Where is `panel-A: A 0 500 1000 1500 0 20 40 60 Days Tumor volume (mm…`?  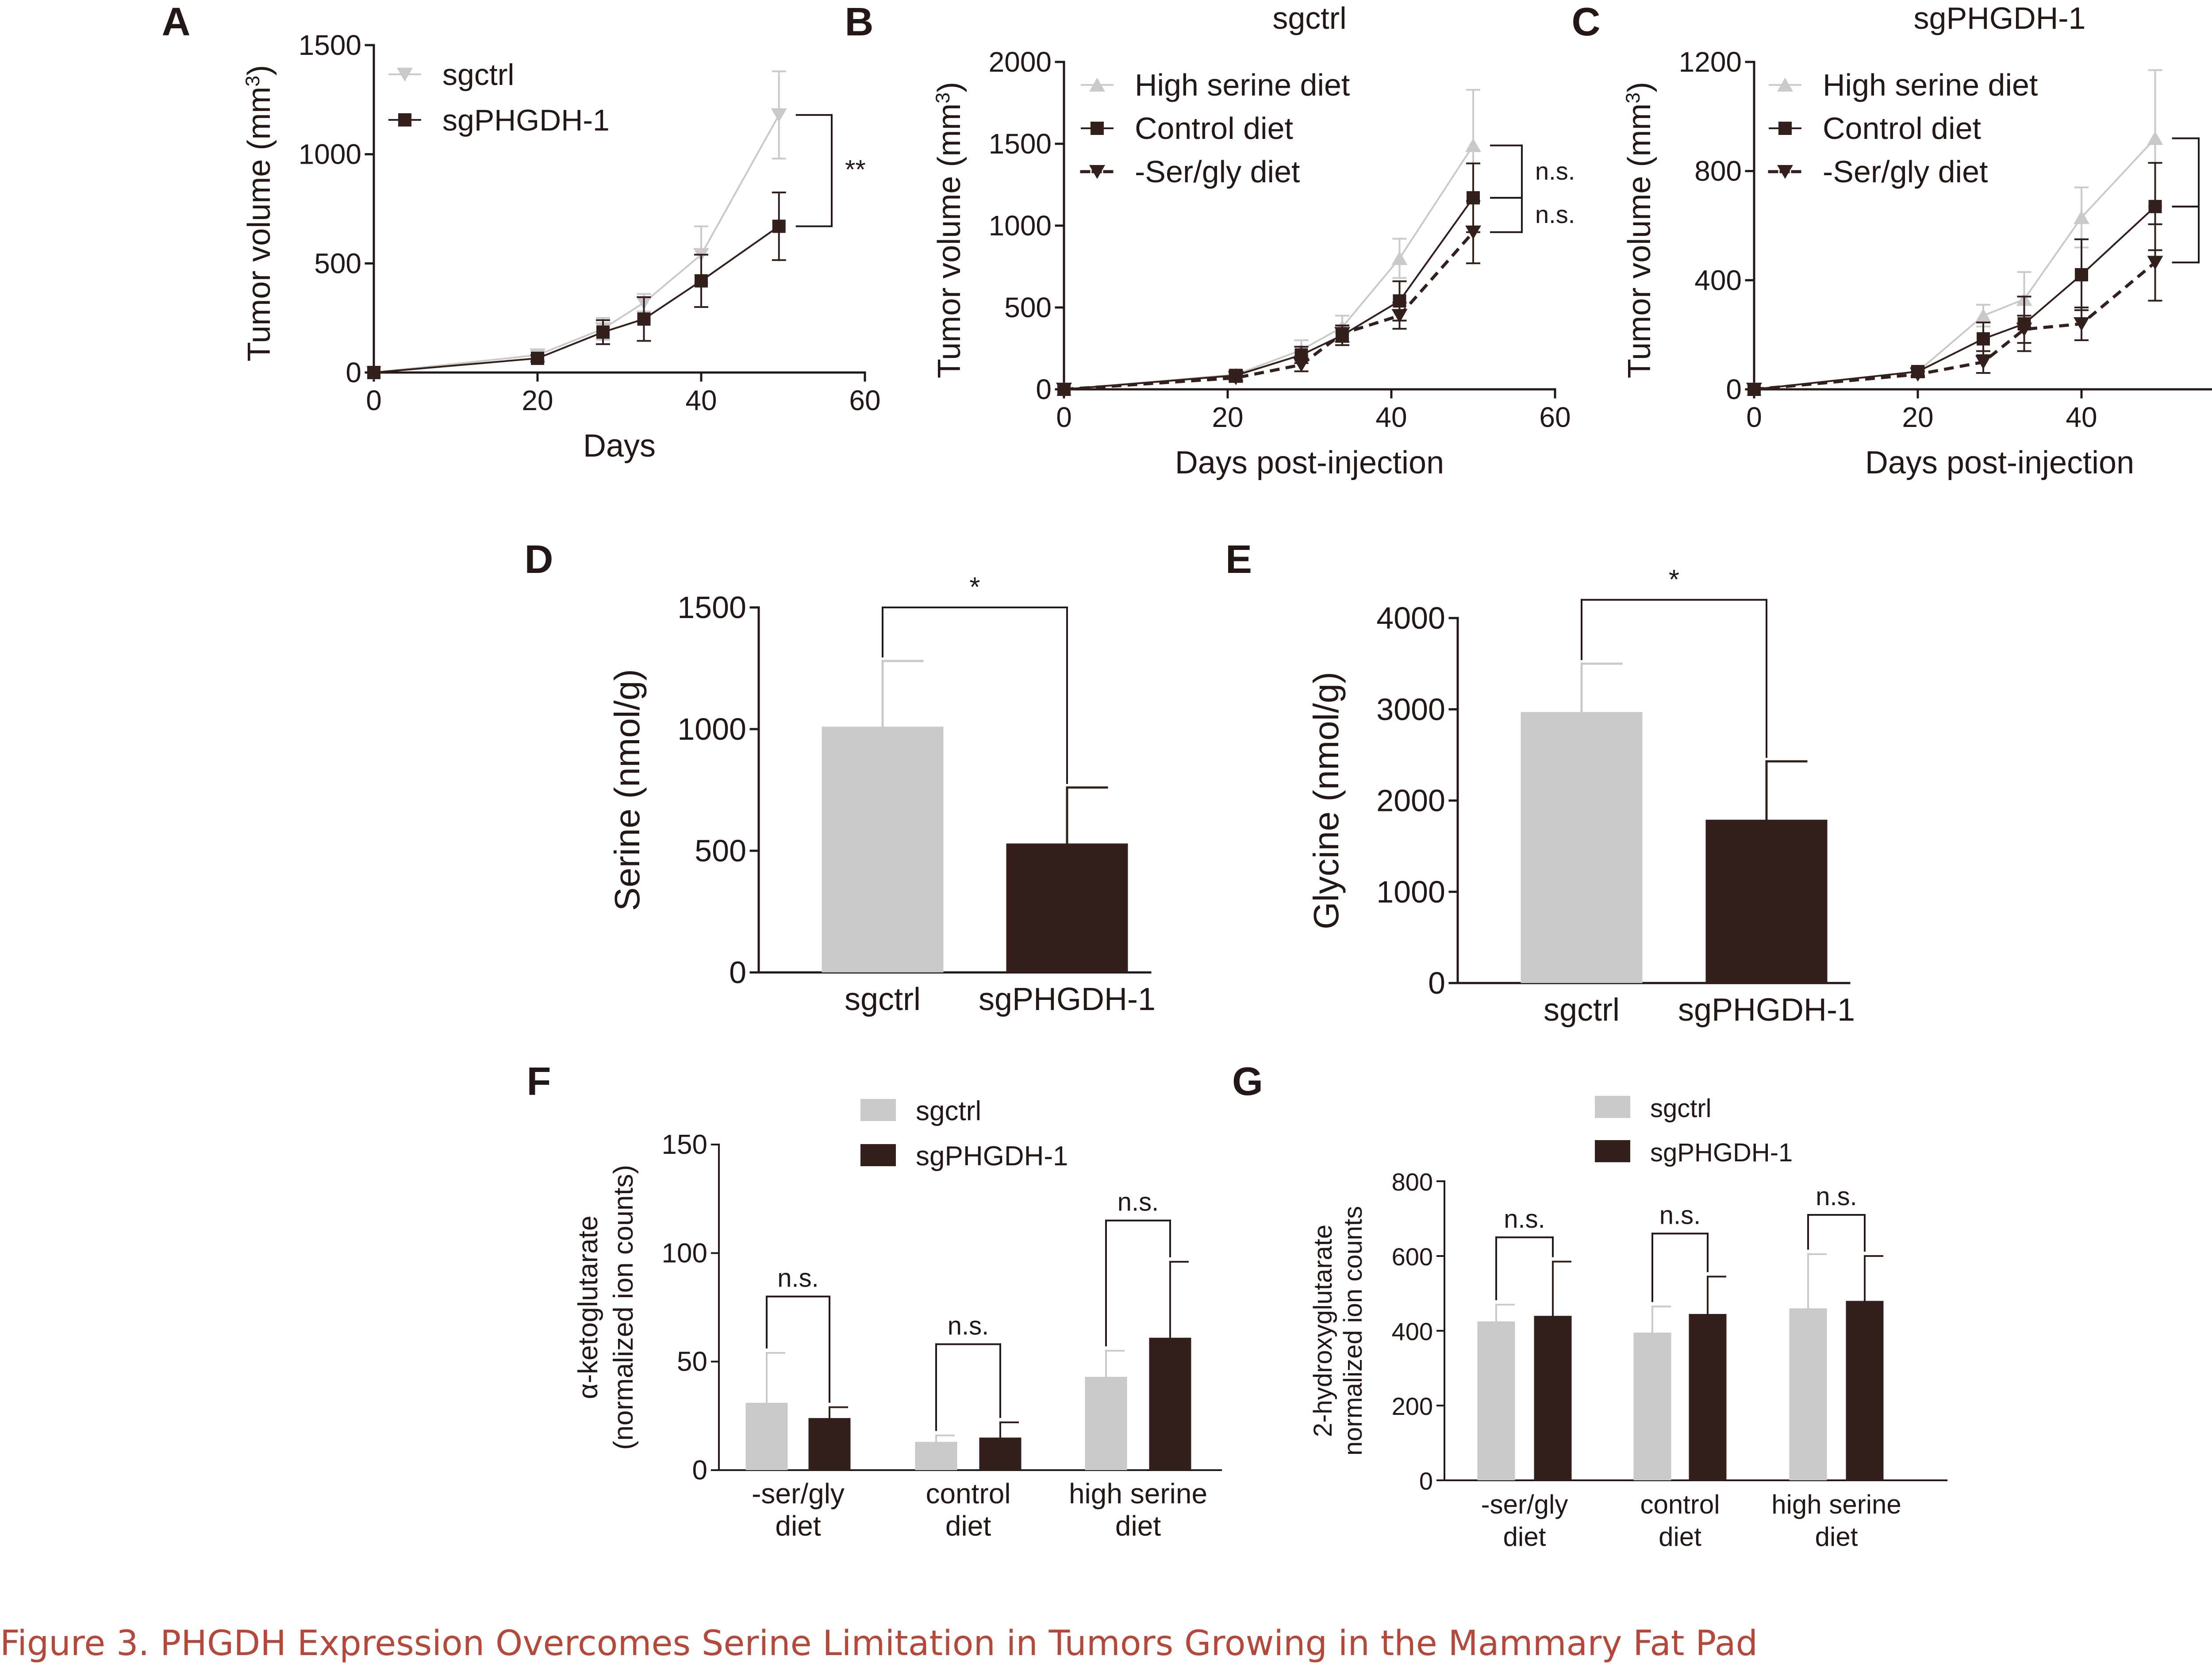
panel-A: A 0 500 1000 1500 0 20 40 60 Days Tumor volume (mm… is located at coordinates (522, 232).